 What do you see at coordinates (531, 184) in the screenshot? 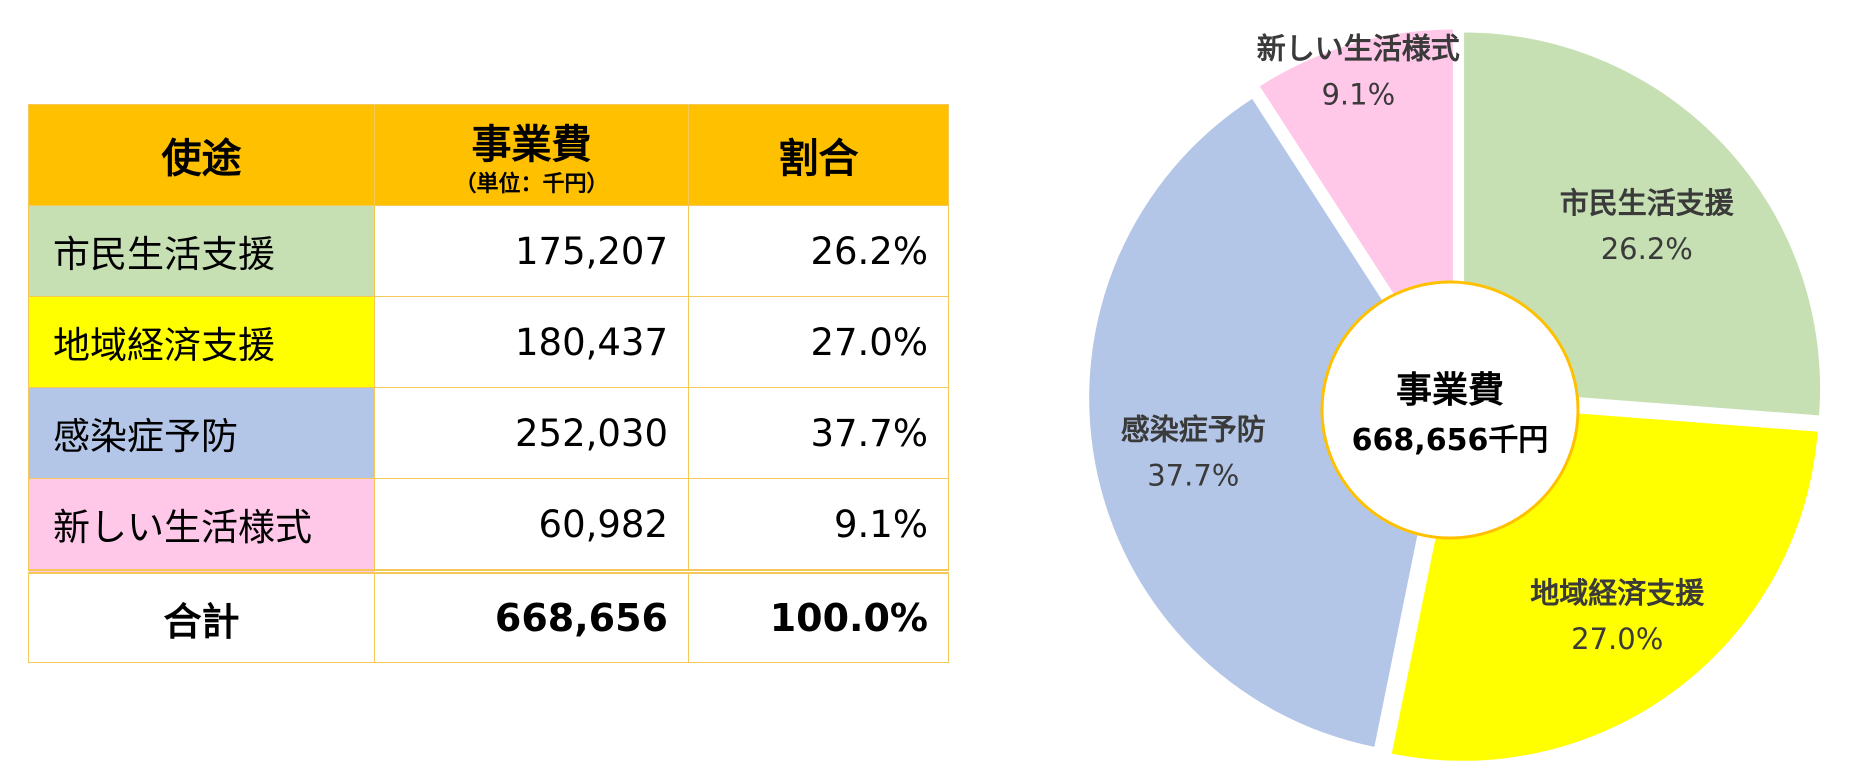
I see `header-cost-unit: （単位：千円）` at bounding box center [531, 184].